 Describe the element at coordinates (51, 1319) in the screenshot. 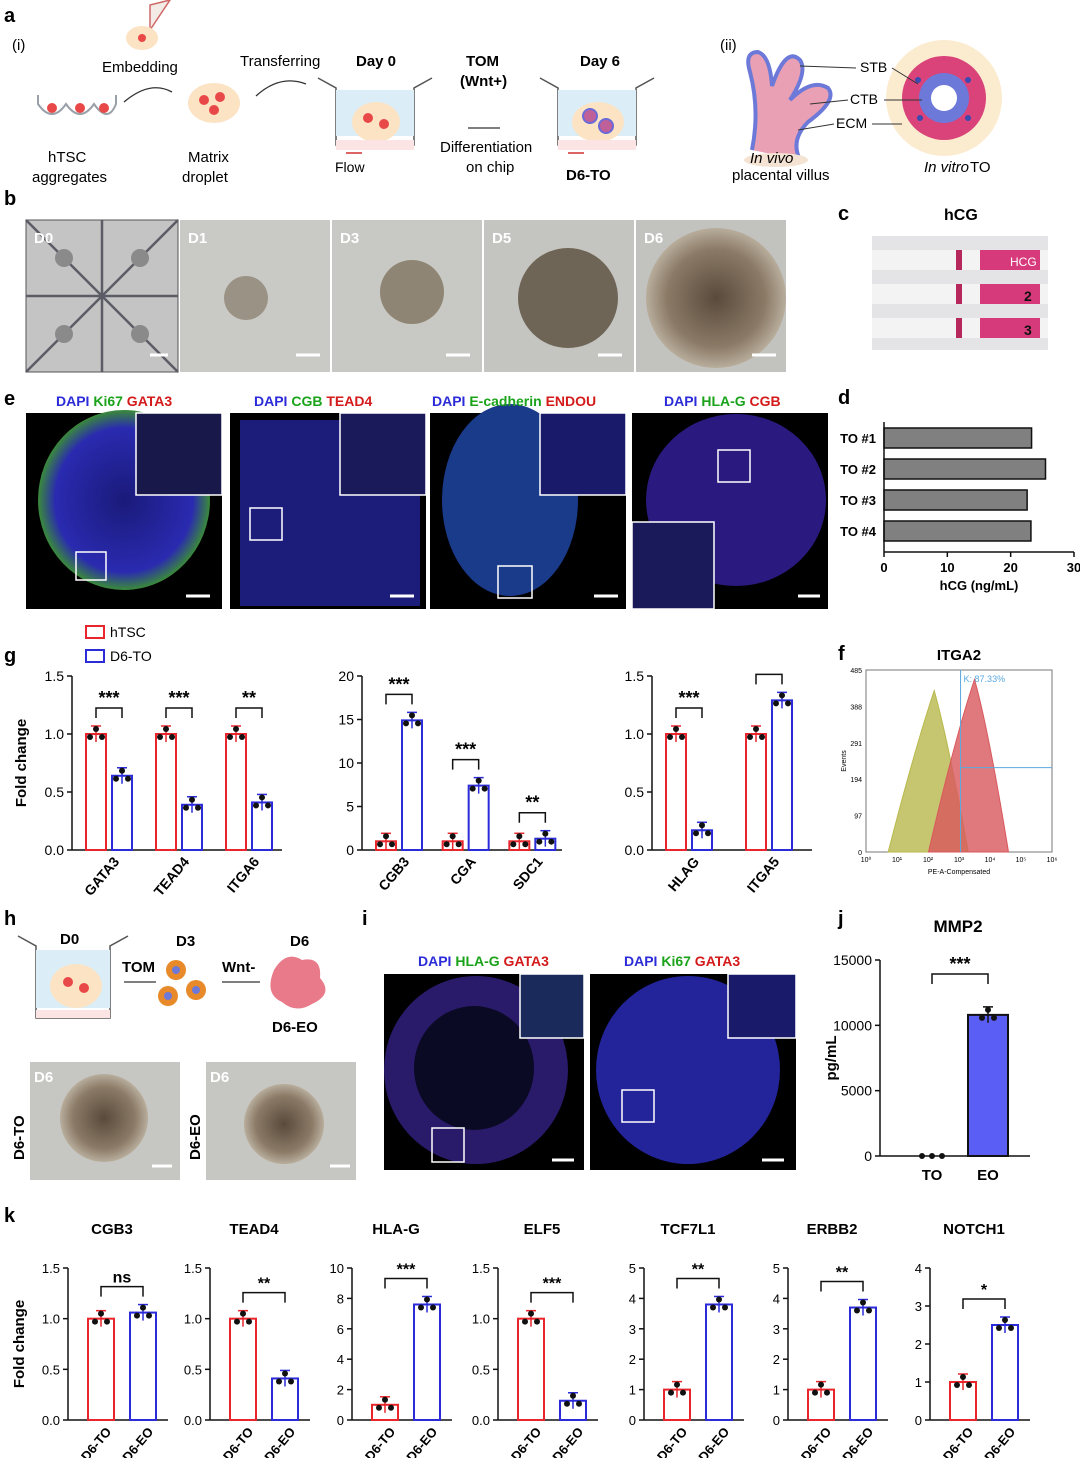

I see `k-CGB3-tick-label: 1.0` at that location.